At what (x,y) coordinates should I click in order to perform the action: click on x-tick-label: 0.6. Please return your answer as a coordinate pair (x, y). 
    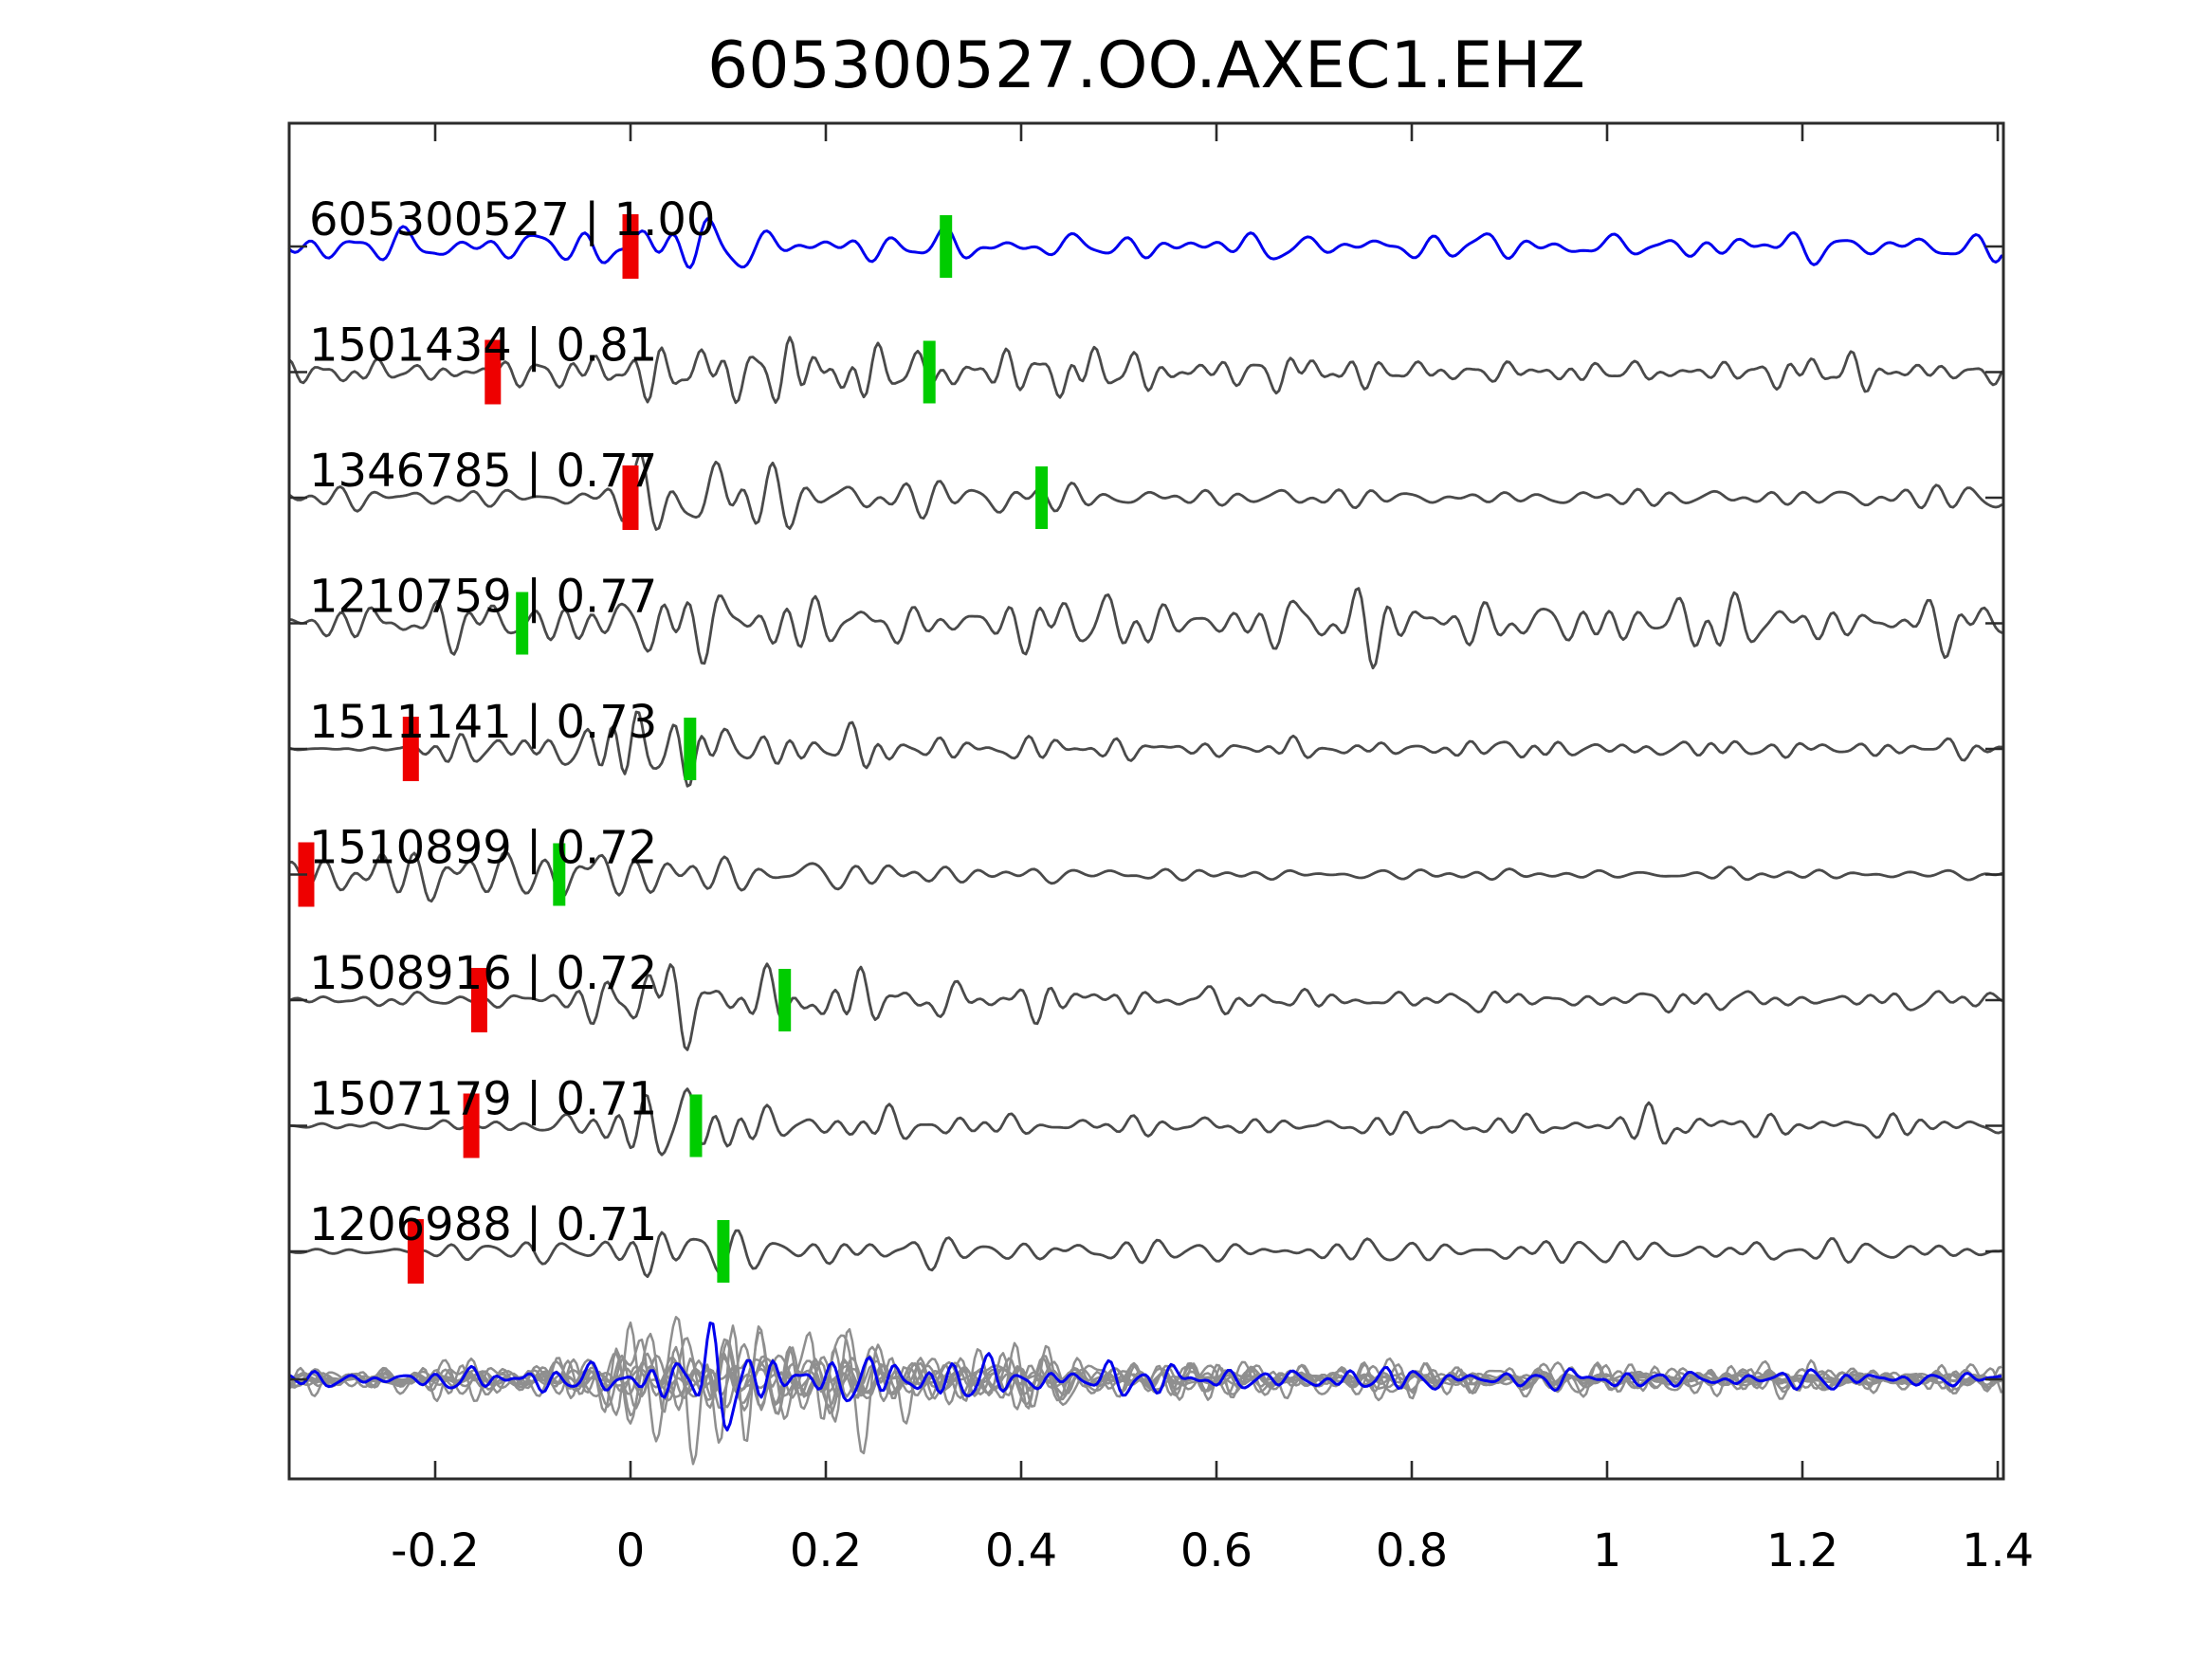
    Looking at the image, I should click on (1216, 1550).